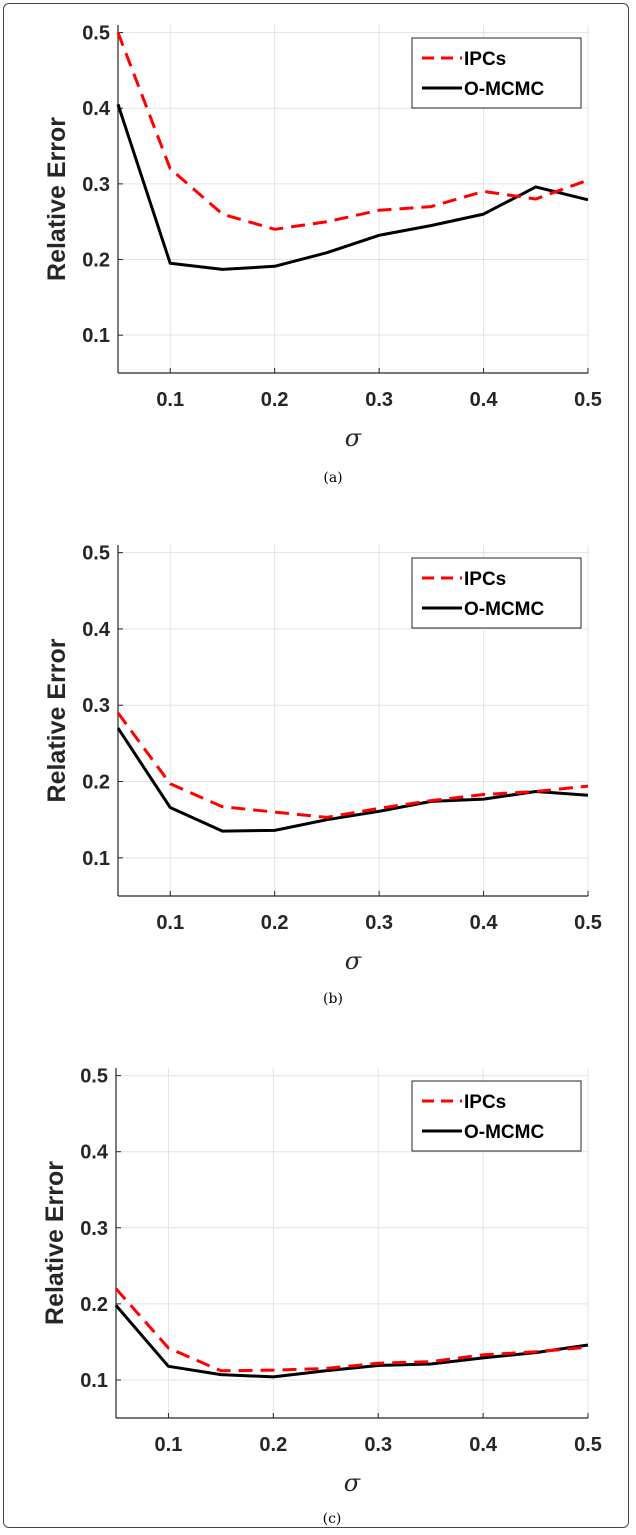 The height and width of the screenshot is (1535, 636). What do you see at coordinates (333, 999) in the screenshot?
I see `panel-caption: (b)` at bounding box center [333, 999].